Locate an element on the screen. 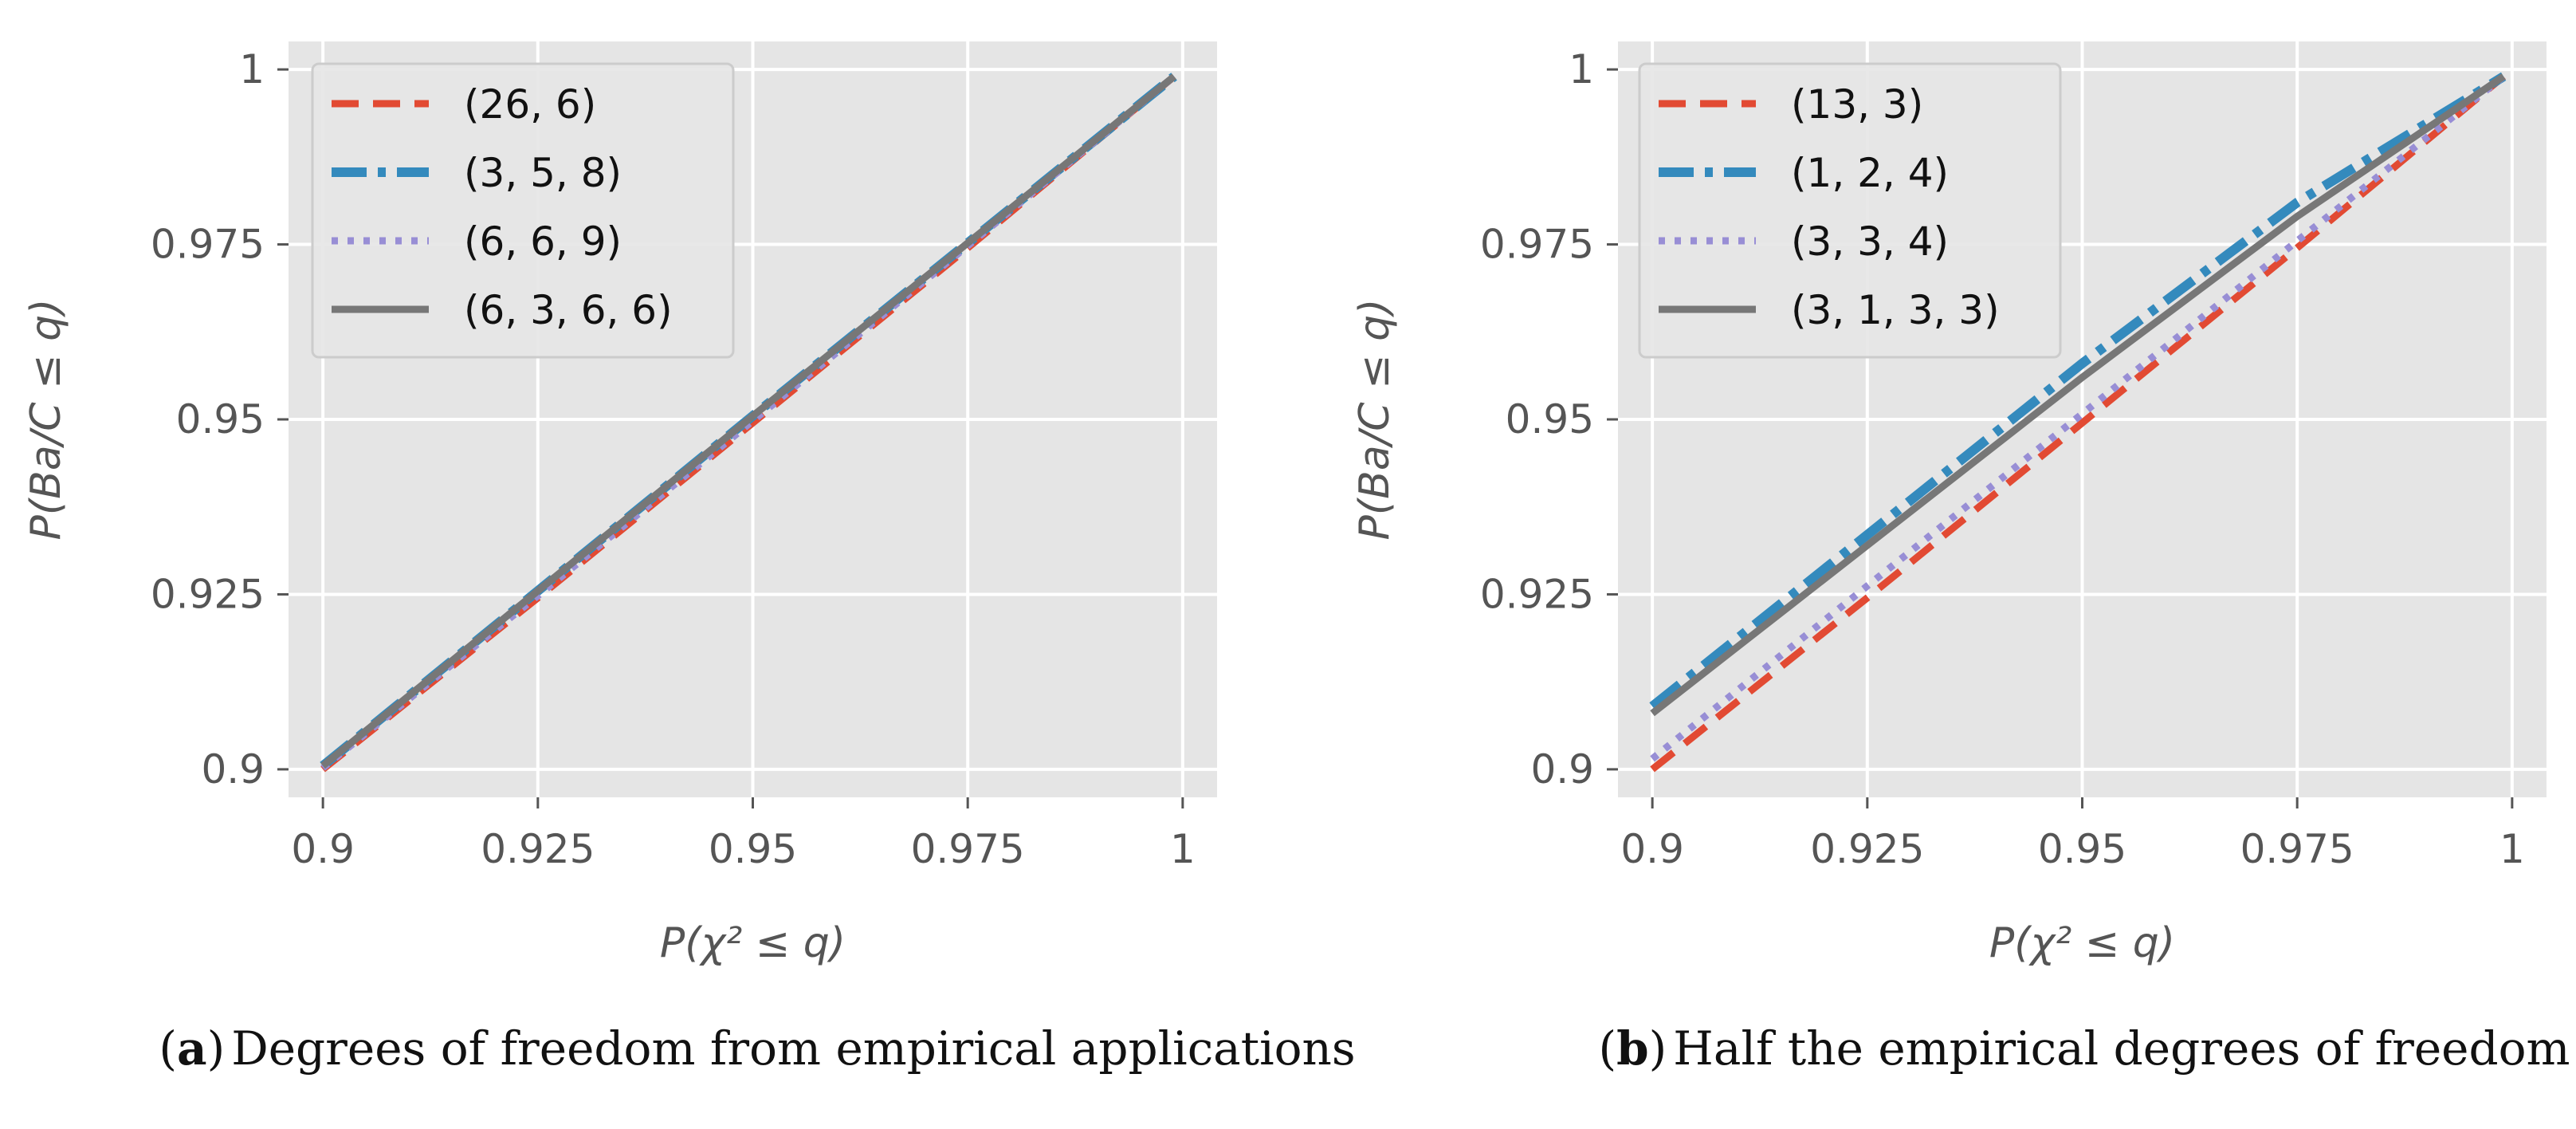  legend-label: (3, 1, 3, 3) is located at coordinates (1895, 310).